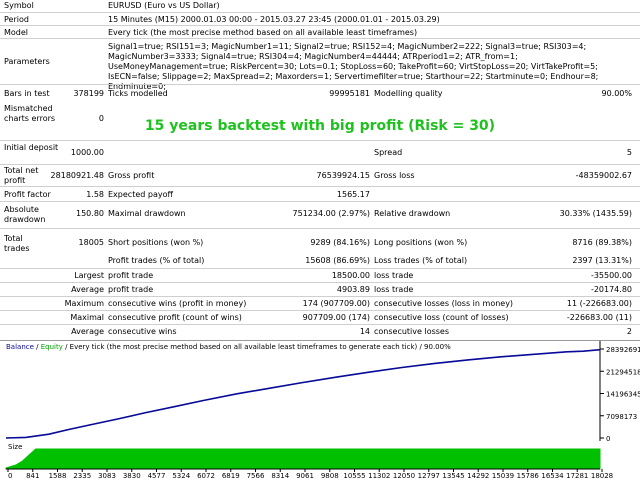  Describe the element at coordinates (331, 213) in the screenshot. I see `max-drawdown-value: 751234.00 (2.97%)` at that location.